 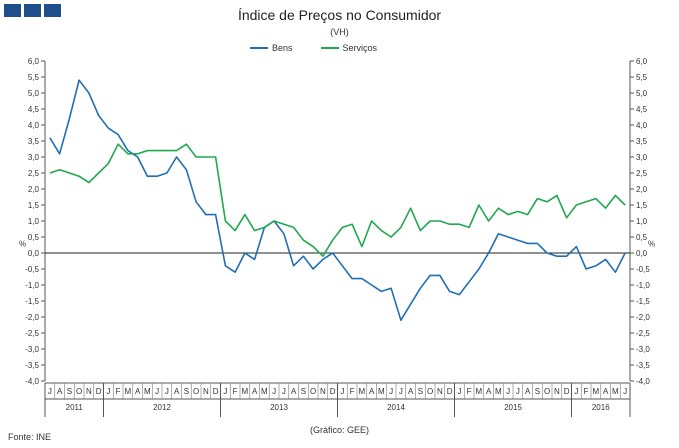 I want to click on y-axis-label-left: %, so click(x=22, y=244).